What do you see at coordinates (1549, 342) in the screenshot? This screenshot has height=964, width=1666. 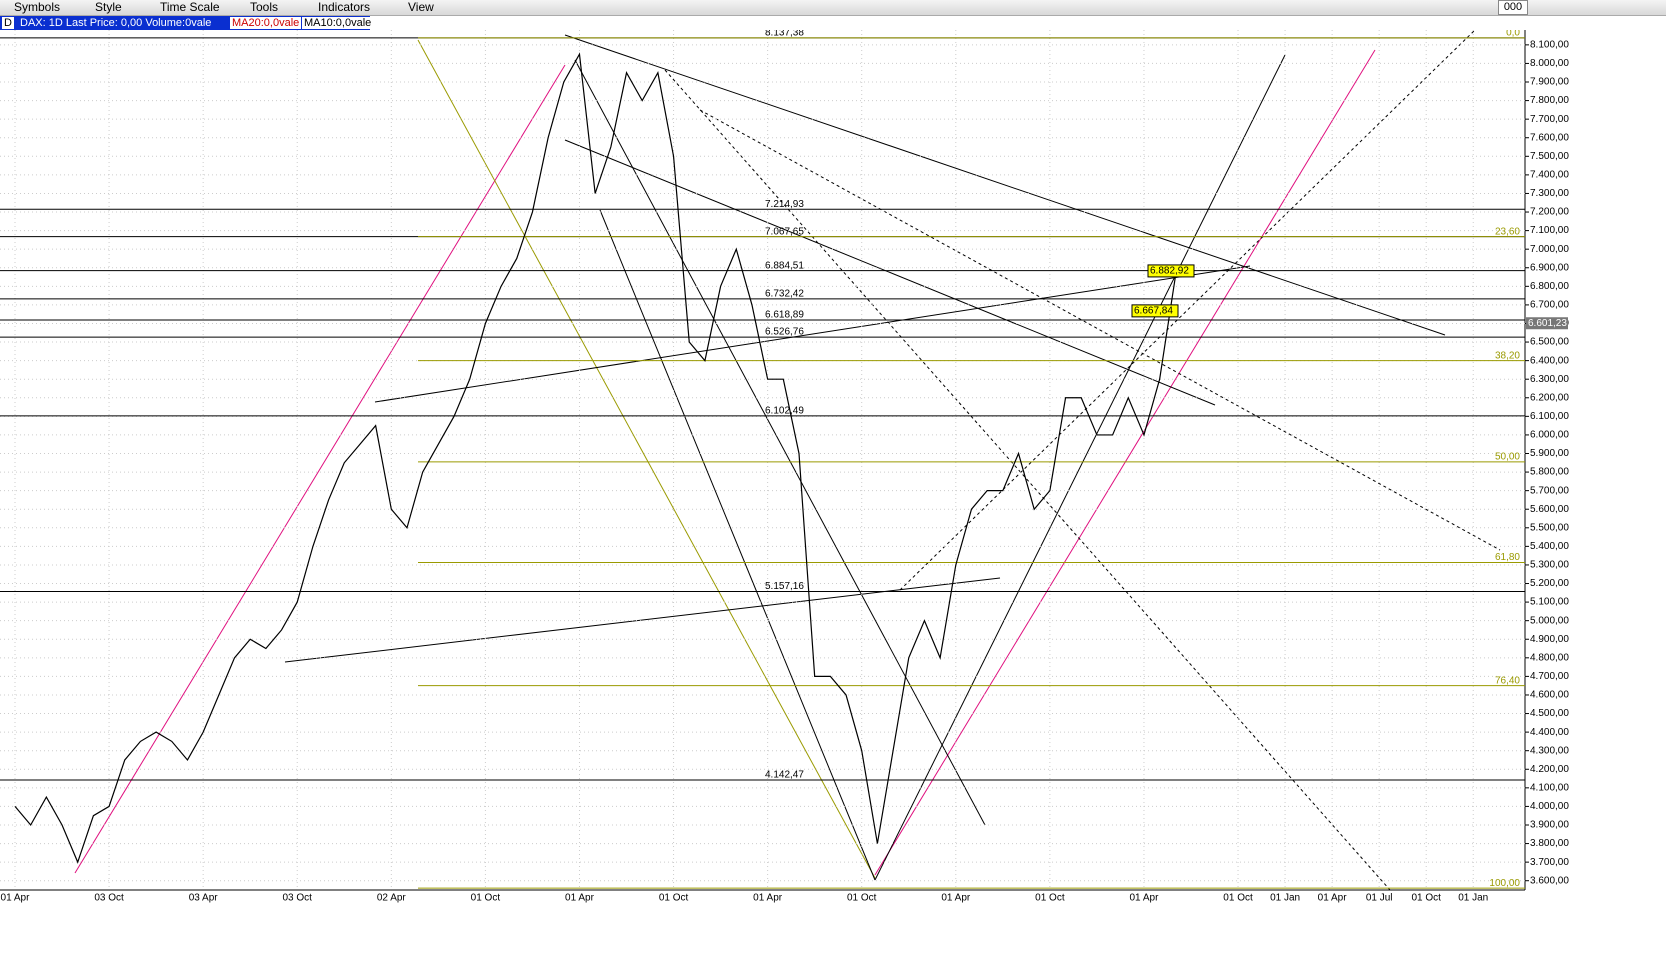 I see `y-tick-label: 6.500,00` at bounding box center [1549, 342].